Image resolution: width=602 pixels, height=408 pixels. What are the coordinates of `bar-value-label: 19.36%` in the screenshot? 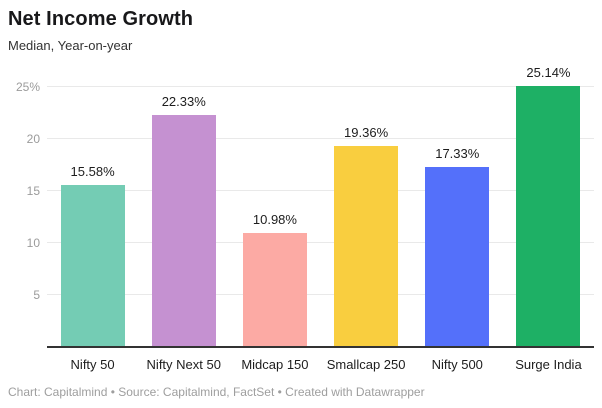 It's located at (366, 132).